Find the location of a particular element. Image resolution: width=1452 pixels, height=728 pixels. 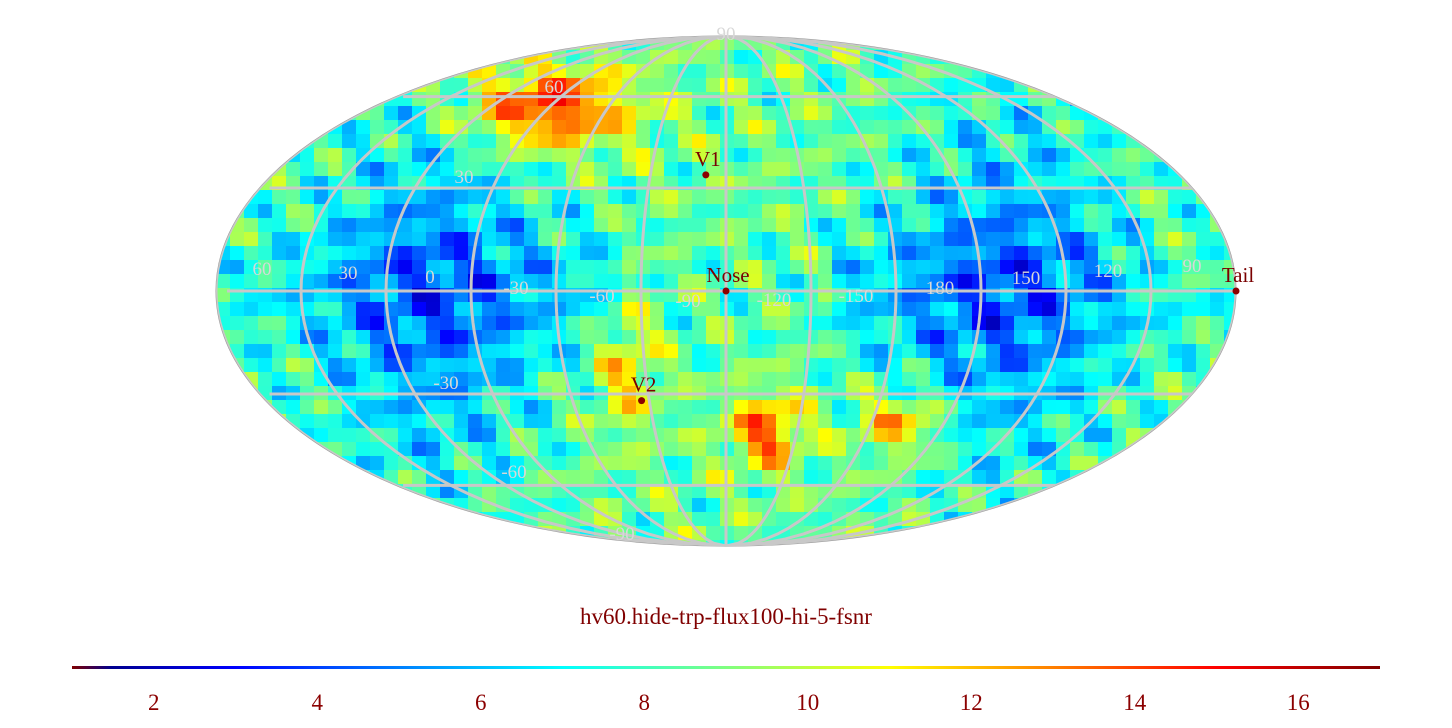

marker-v1-label: V1 is located at coordinates (708, 159).